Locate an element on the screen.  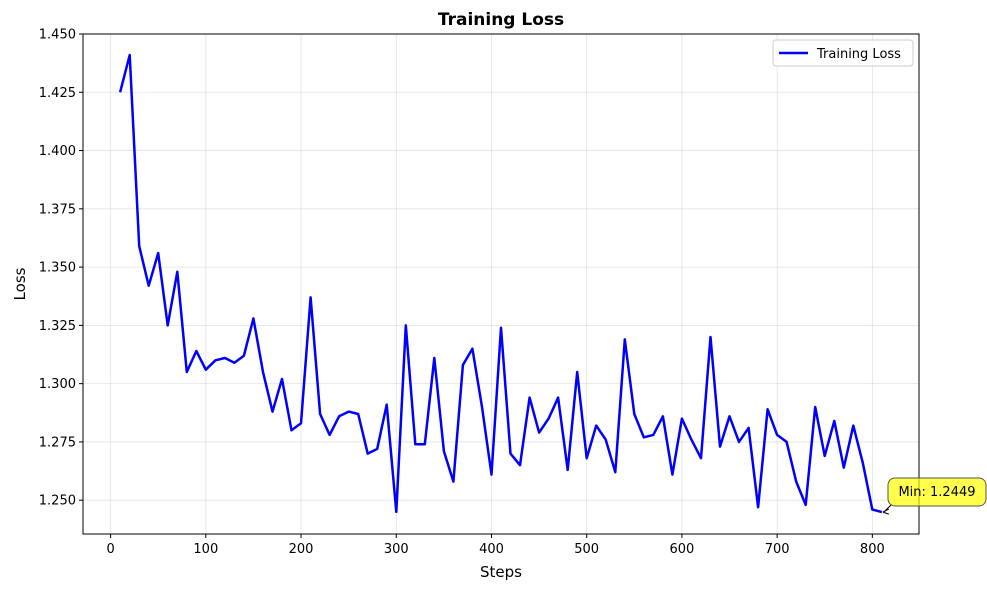
y-tick-label: 1.325 is located at coordinates (57, 326).